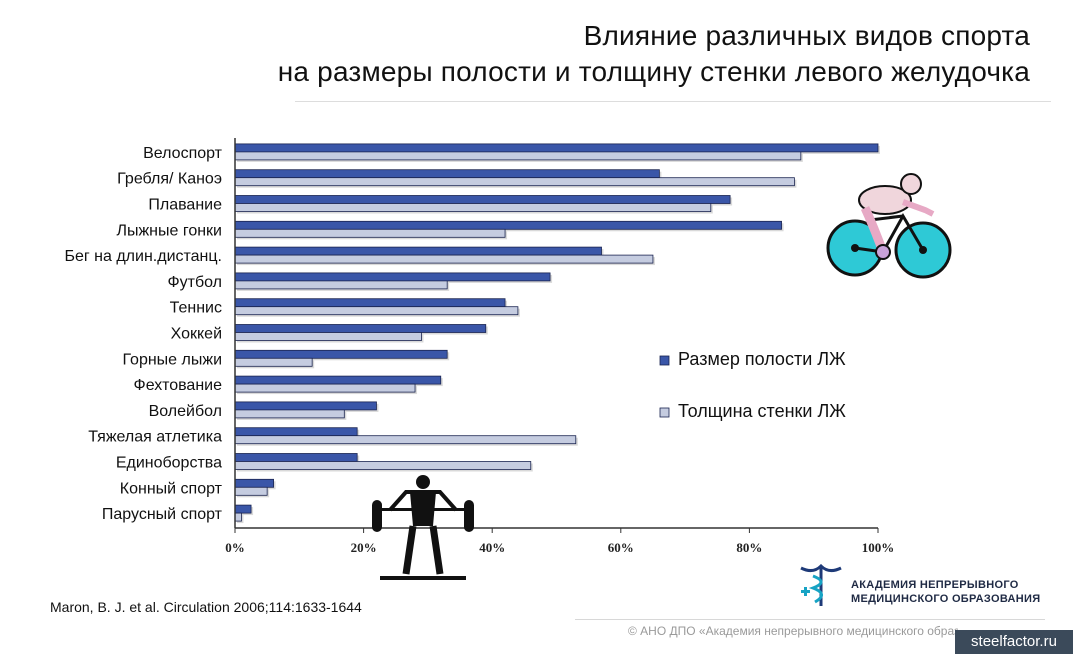 This screenshot has height=655, width=1075. What do you see at coordinates (171, 488) in the screenshot?
I see `category-label: Конный спорт` at bounding box center [171, 488].